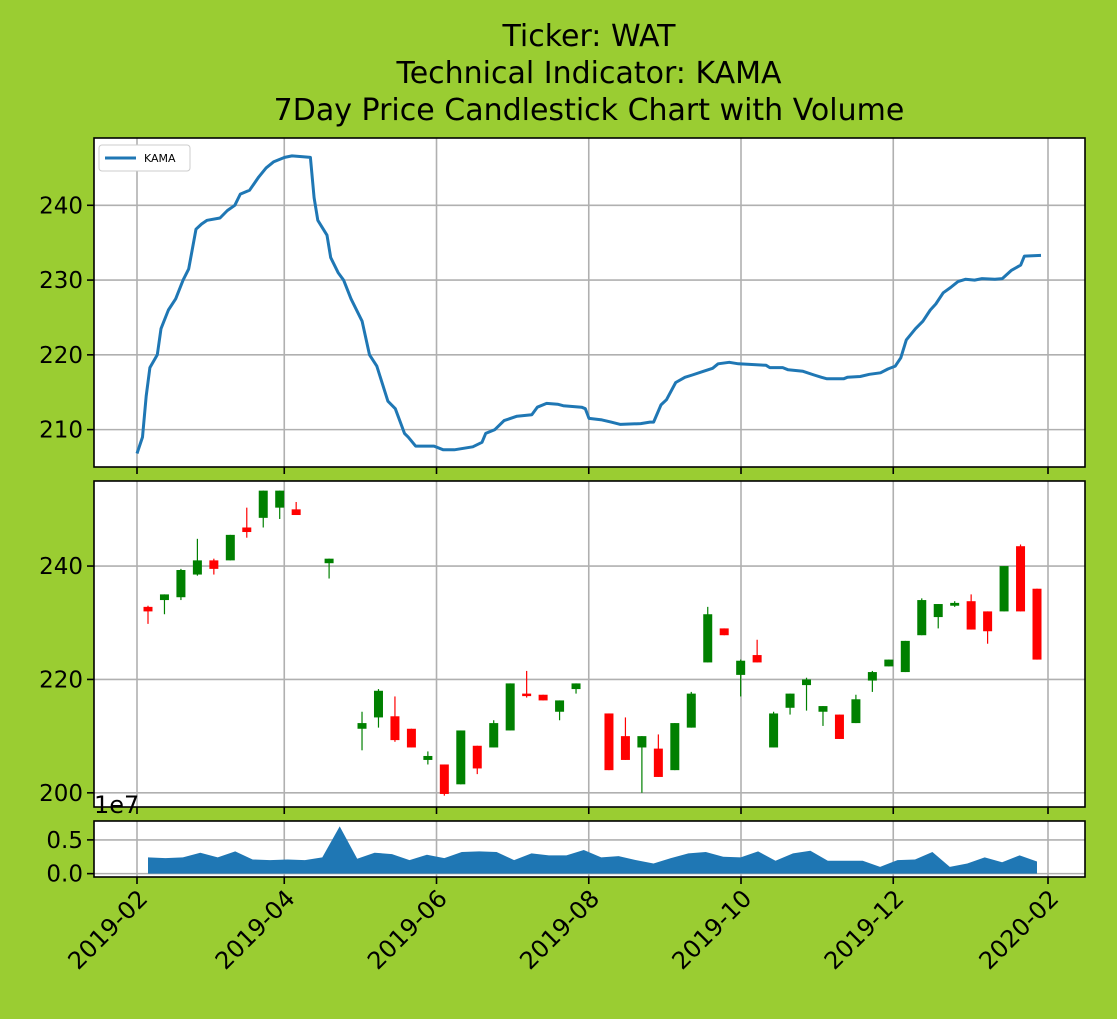  Describe the element at coordinates (66, 318) in the screenshot. I see `kama-y-axis: 210 220 230 240` at that location.